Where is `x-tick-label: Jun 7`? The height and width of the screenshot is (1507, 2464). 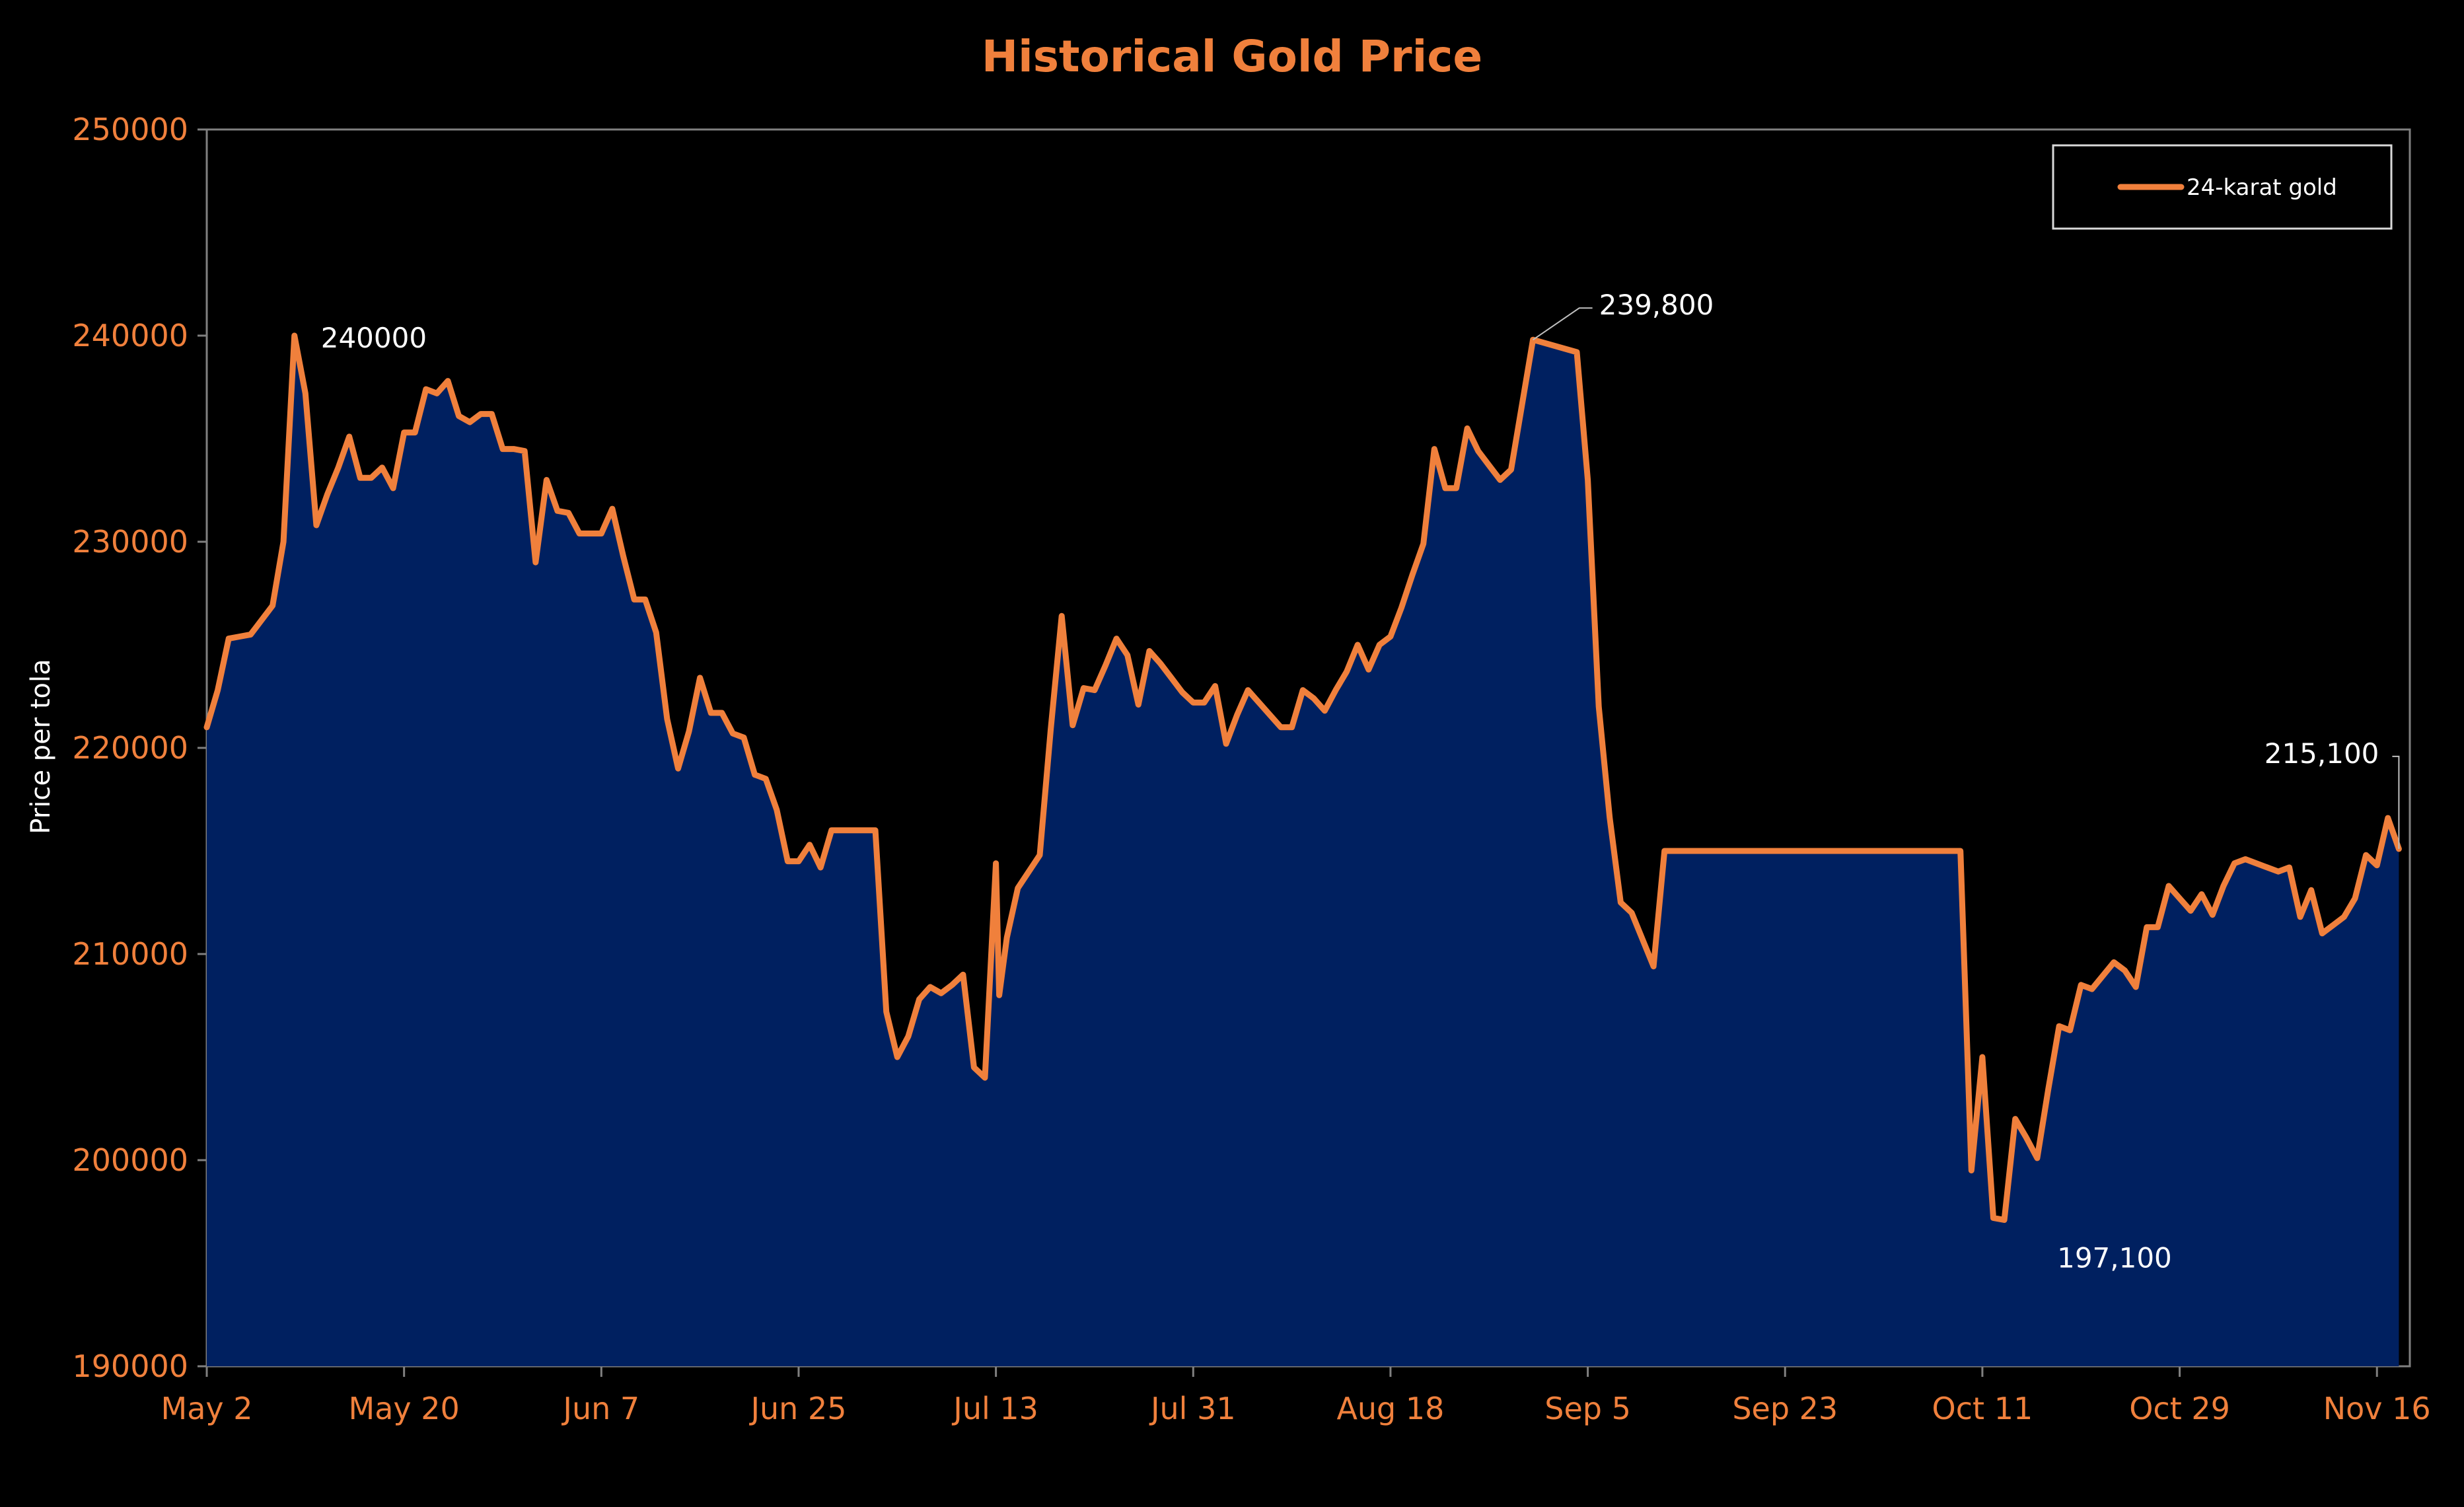
x-tick-label: Jun 7 is located at coordinates (600, 1408).